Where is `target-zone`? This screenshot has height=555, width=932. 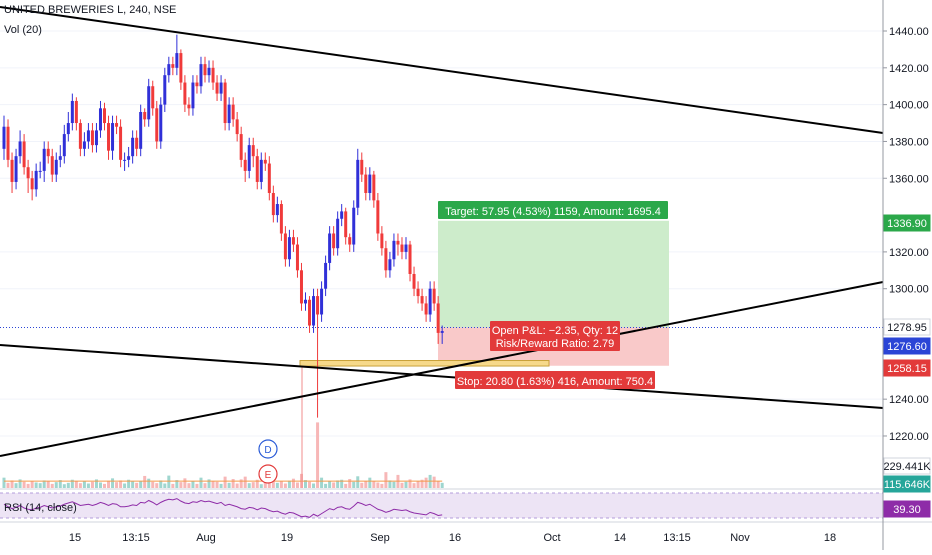 target-zone is located at coordinates (553, 274).